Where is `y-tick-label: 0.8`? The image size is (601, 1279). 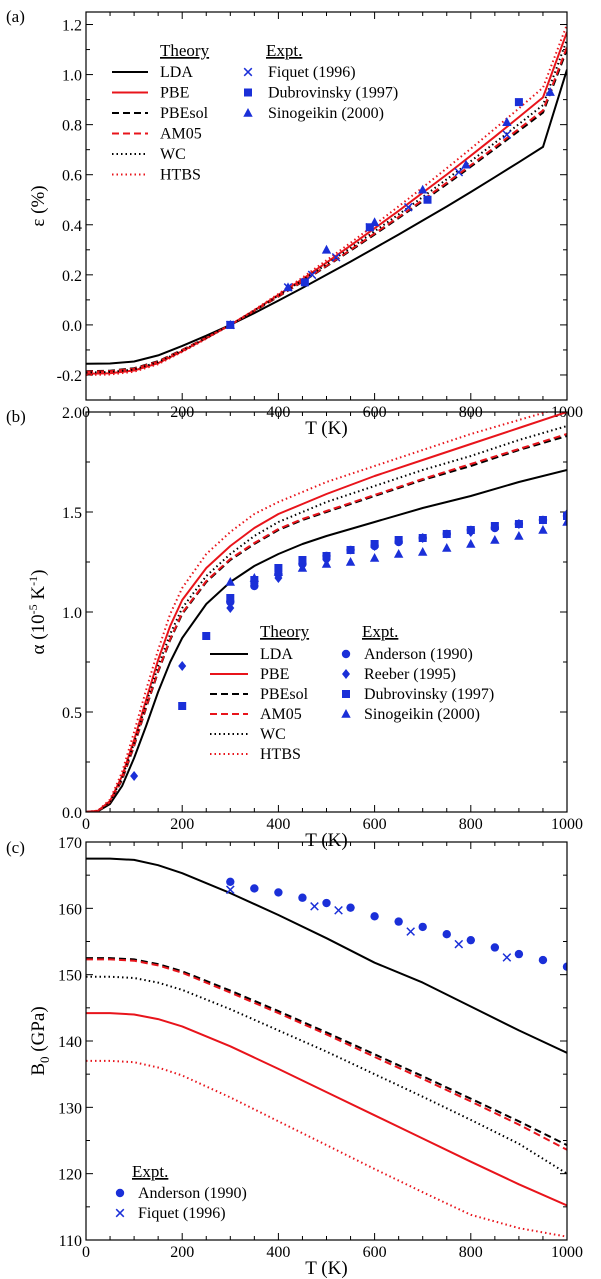
y-tick-label: 0.8 is located at coordinates (72, 126).